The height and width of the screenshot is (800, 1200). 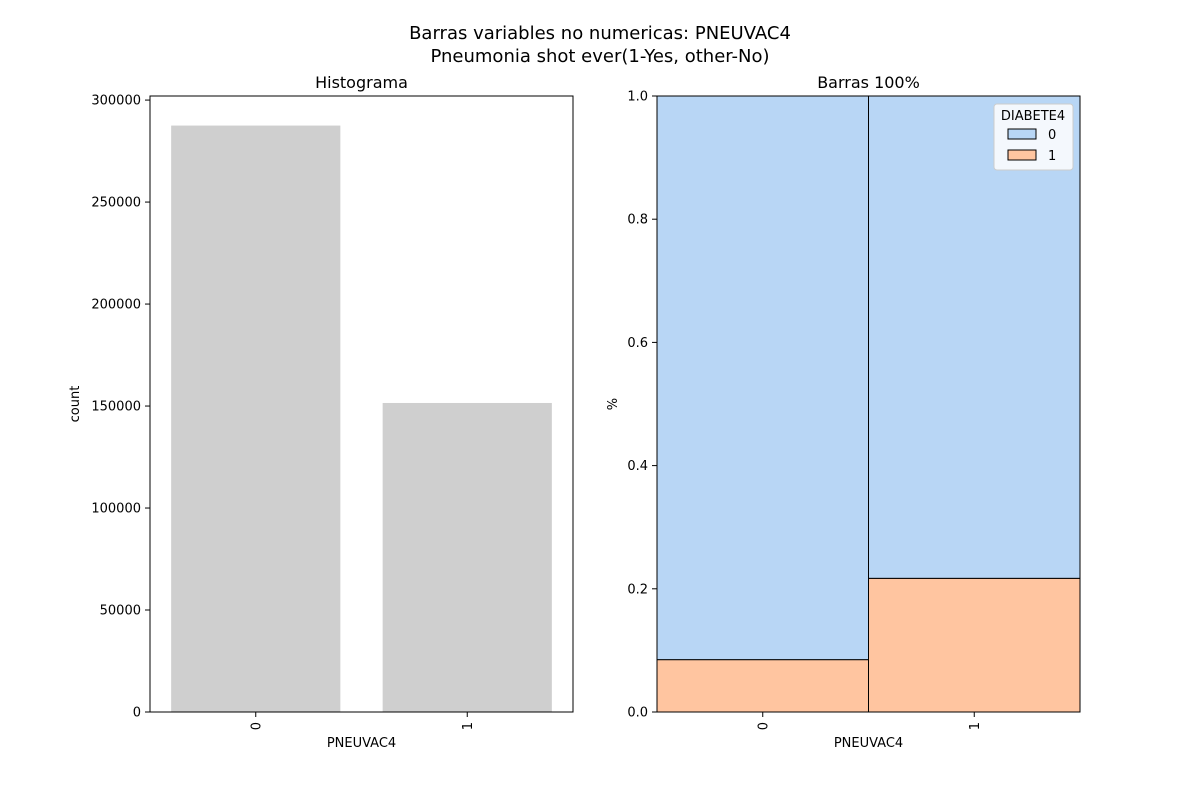 I want to click on stacked-y-tick-label: 0.0, so click(x=637, y=713).